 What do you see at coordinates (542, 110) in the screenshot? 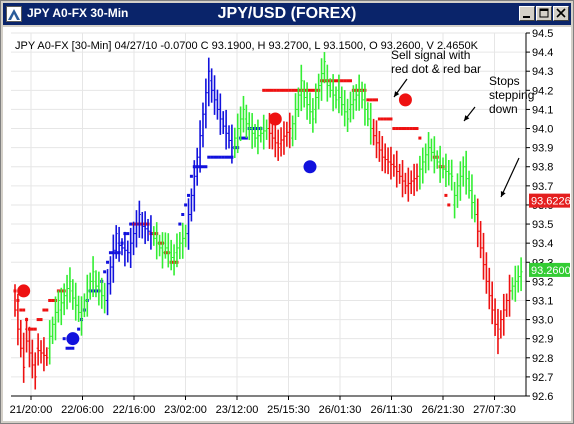
I see `y-tick-label: 94.1` at bounding box center [542, 110].